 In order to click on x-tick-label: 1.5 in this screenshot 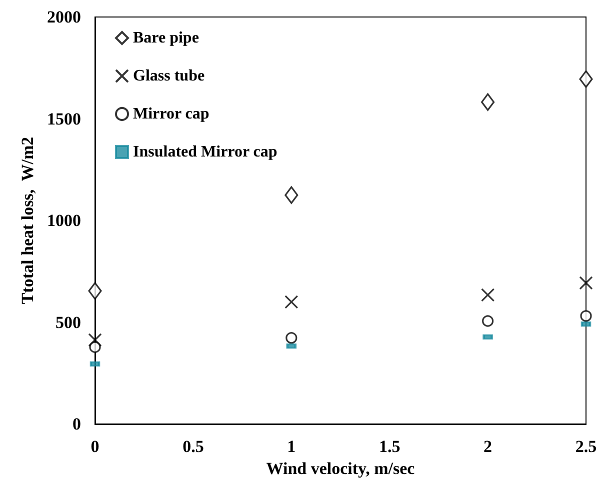, I will do `click(389, 446)`.